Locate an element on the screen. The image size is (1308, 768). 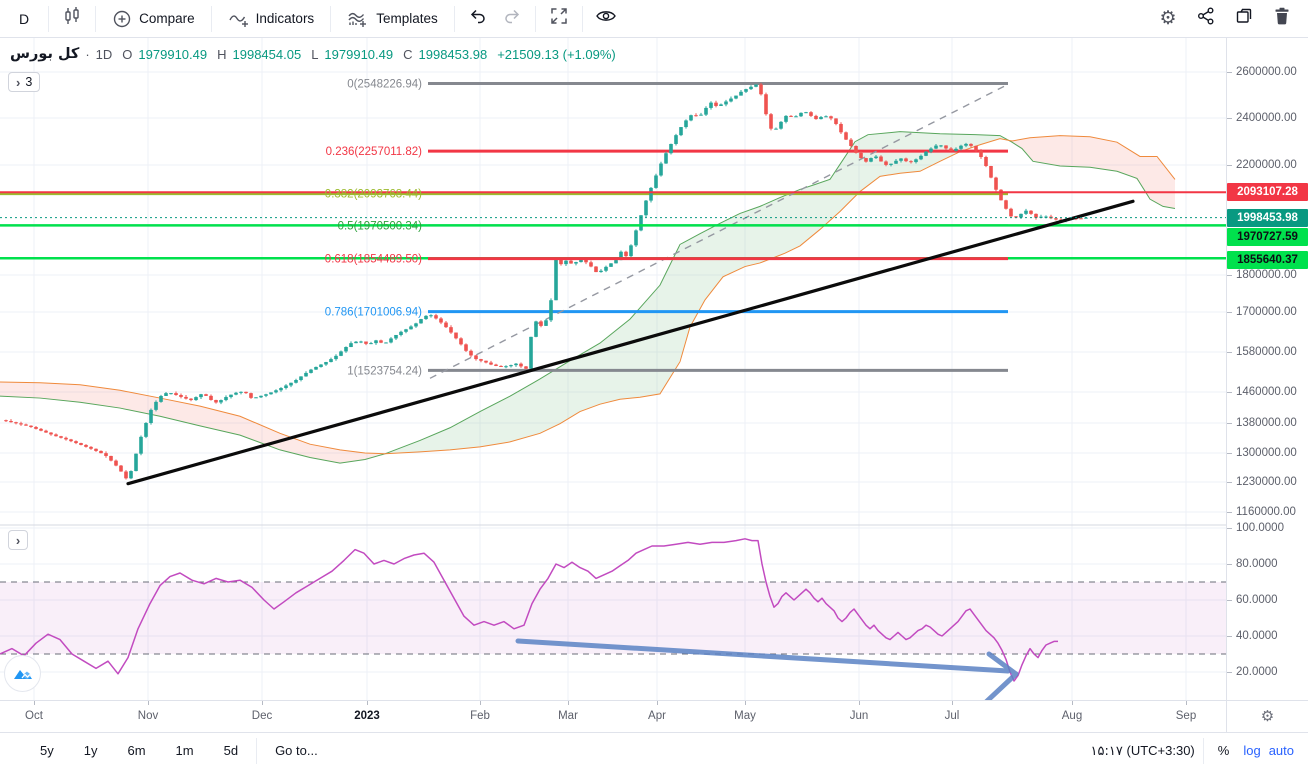
time-value: ۱۵:۱۷ is located at coordinates (1106, 751).